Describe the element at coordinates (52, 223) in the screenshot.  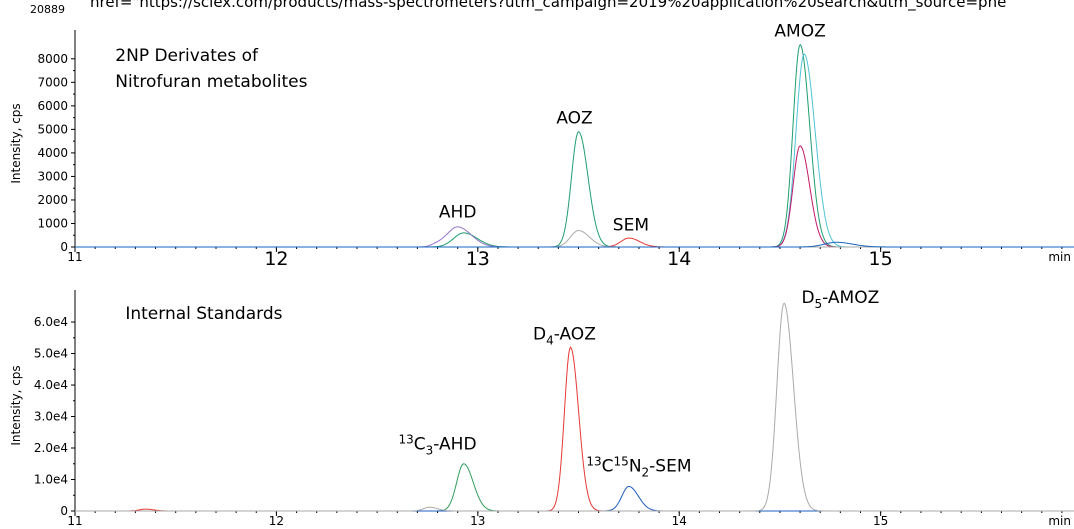
I see `y-tick-label: 1000` at that location.